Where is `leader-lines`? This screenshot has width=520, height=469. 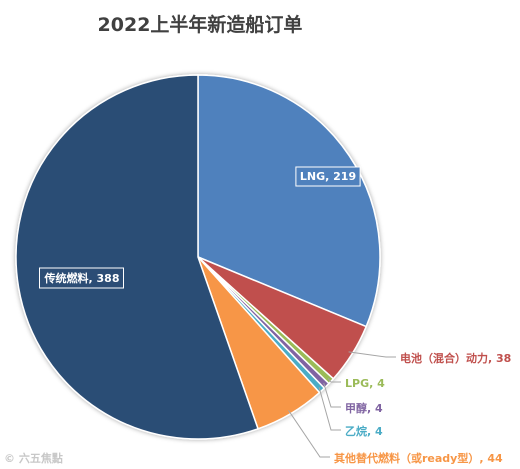
leader-lines is located at coordinates (342, 404).